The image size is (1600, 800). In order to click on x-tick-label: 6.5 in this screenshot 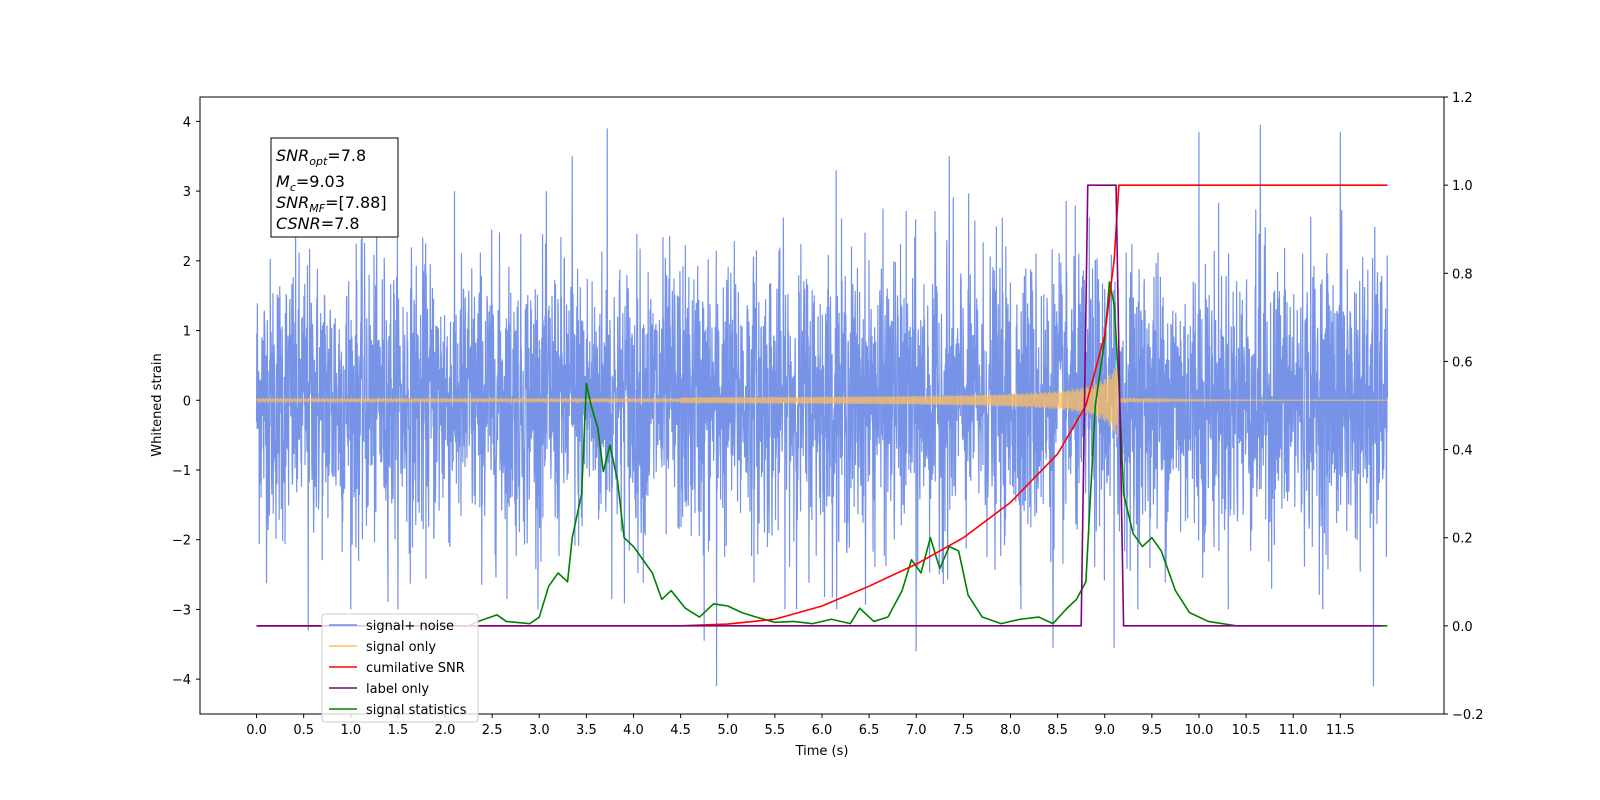, I will do `click(869, 730)`.